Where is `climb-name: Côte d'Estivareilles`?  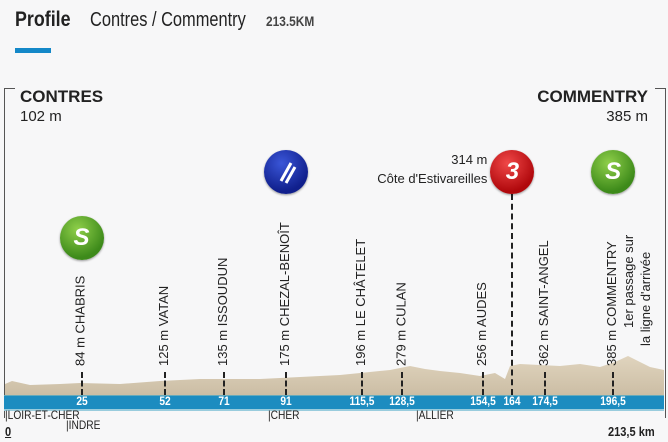
climb-name: Côte d'Estivareilles is located at coordinates (432, 178).